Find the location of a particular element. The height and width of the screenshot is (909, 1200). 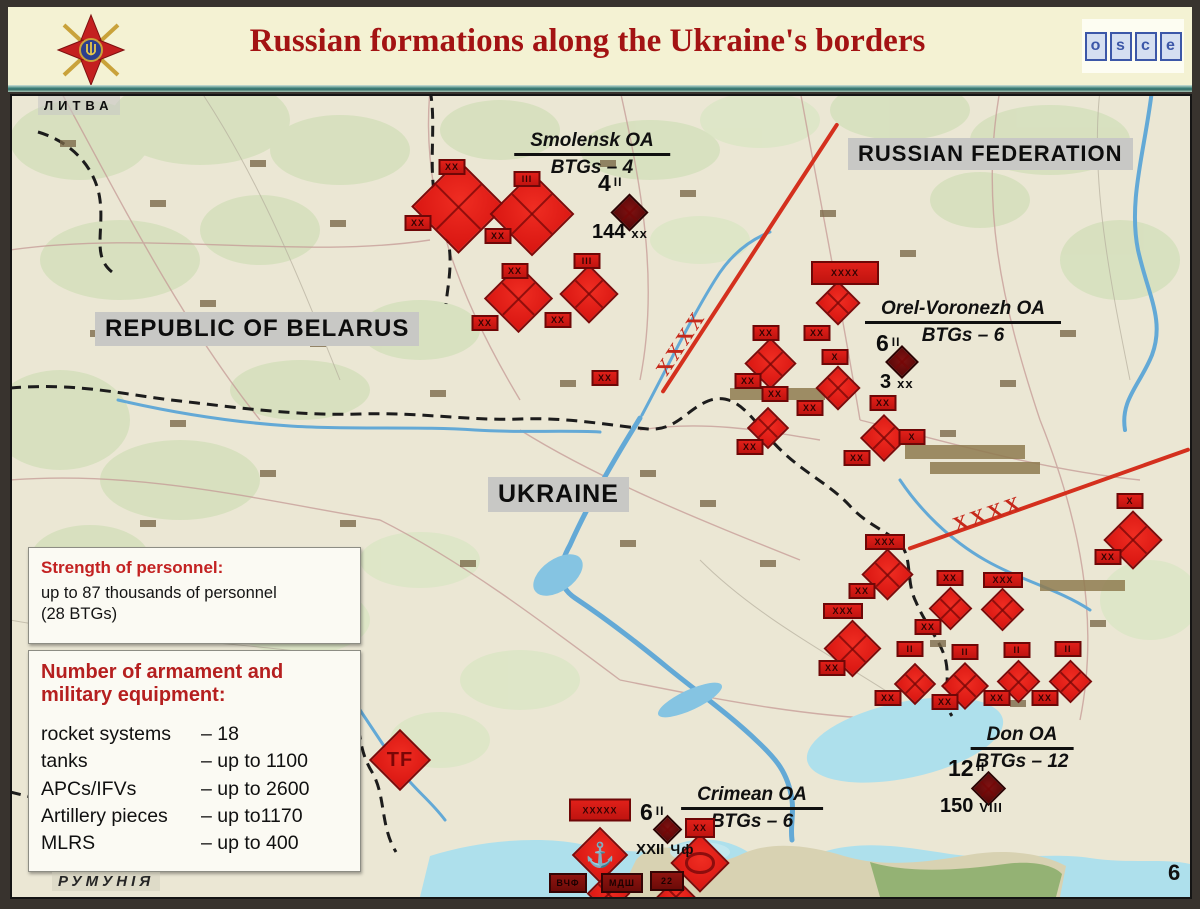

echelon-tag: XXXX is located at coordinates (845, 273).